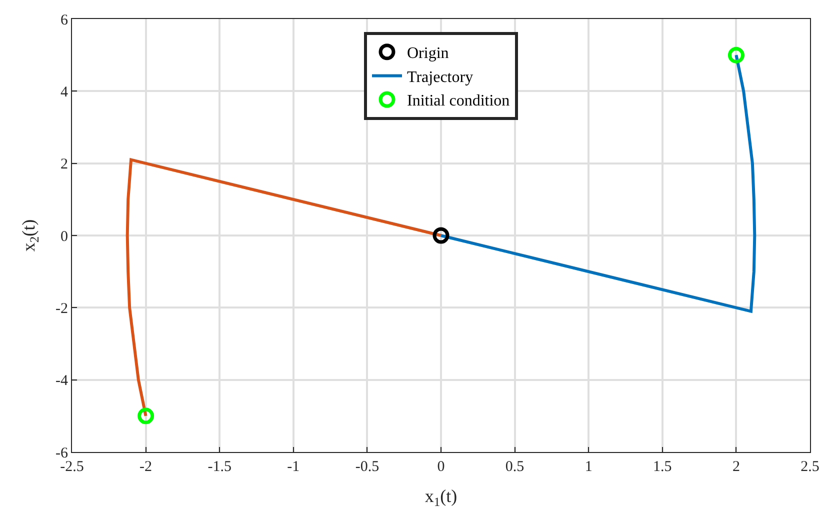 This screenshot has height=518, width=831. Describe the element at coordinates (293, 467) in the screenshot. I see `x-tick-label: -1` at that location.